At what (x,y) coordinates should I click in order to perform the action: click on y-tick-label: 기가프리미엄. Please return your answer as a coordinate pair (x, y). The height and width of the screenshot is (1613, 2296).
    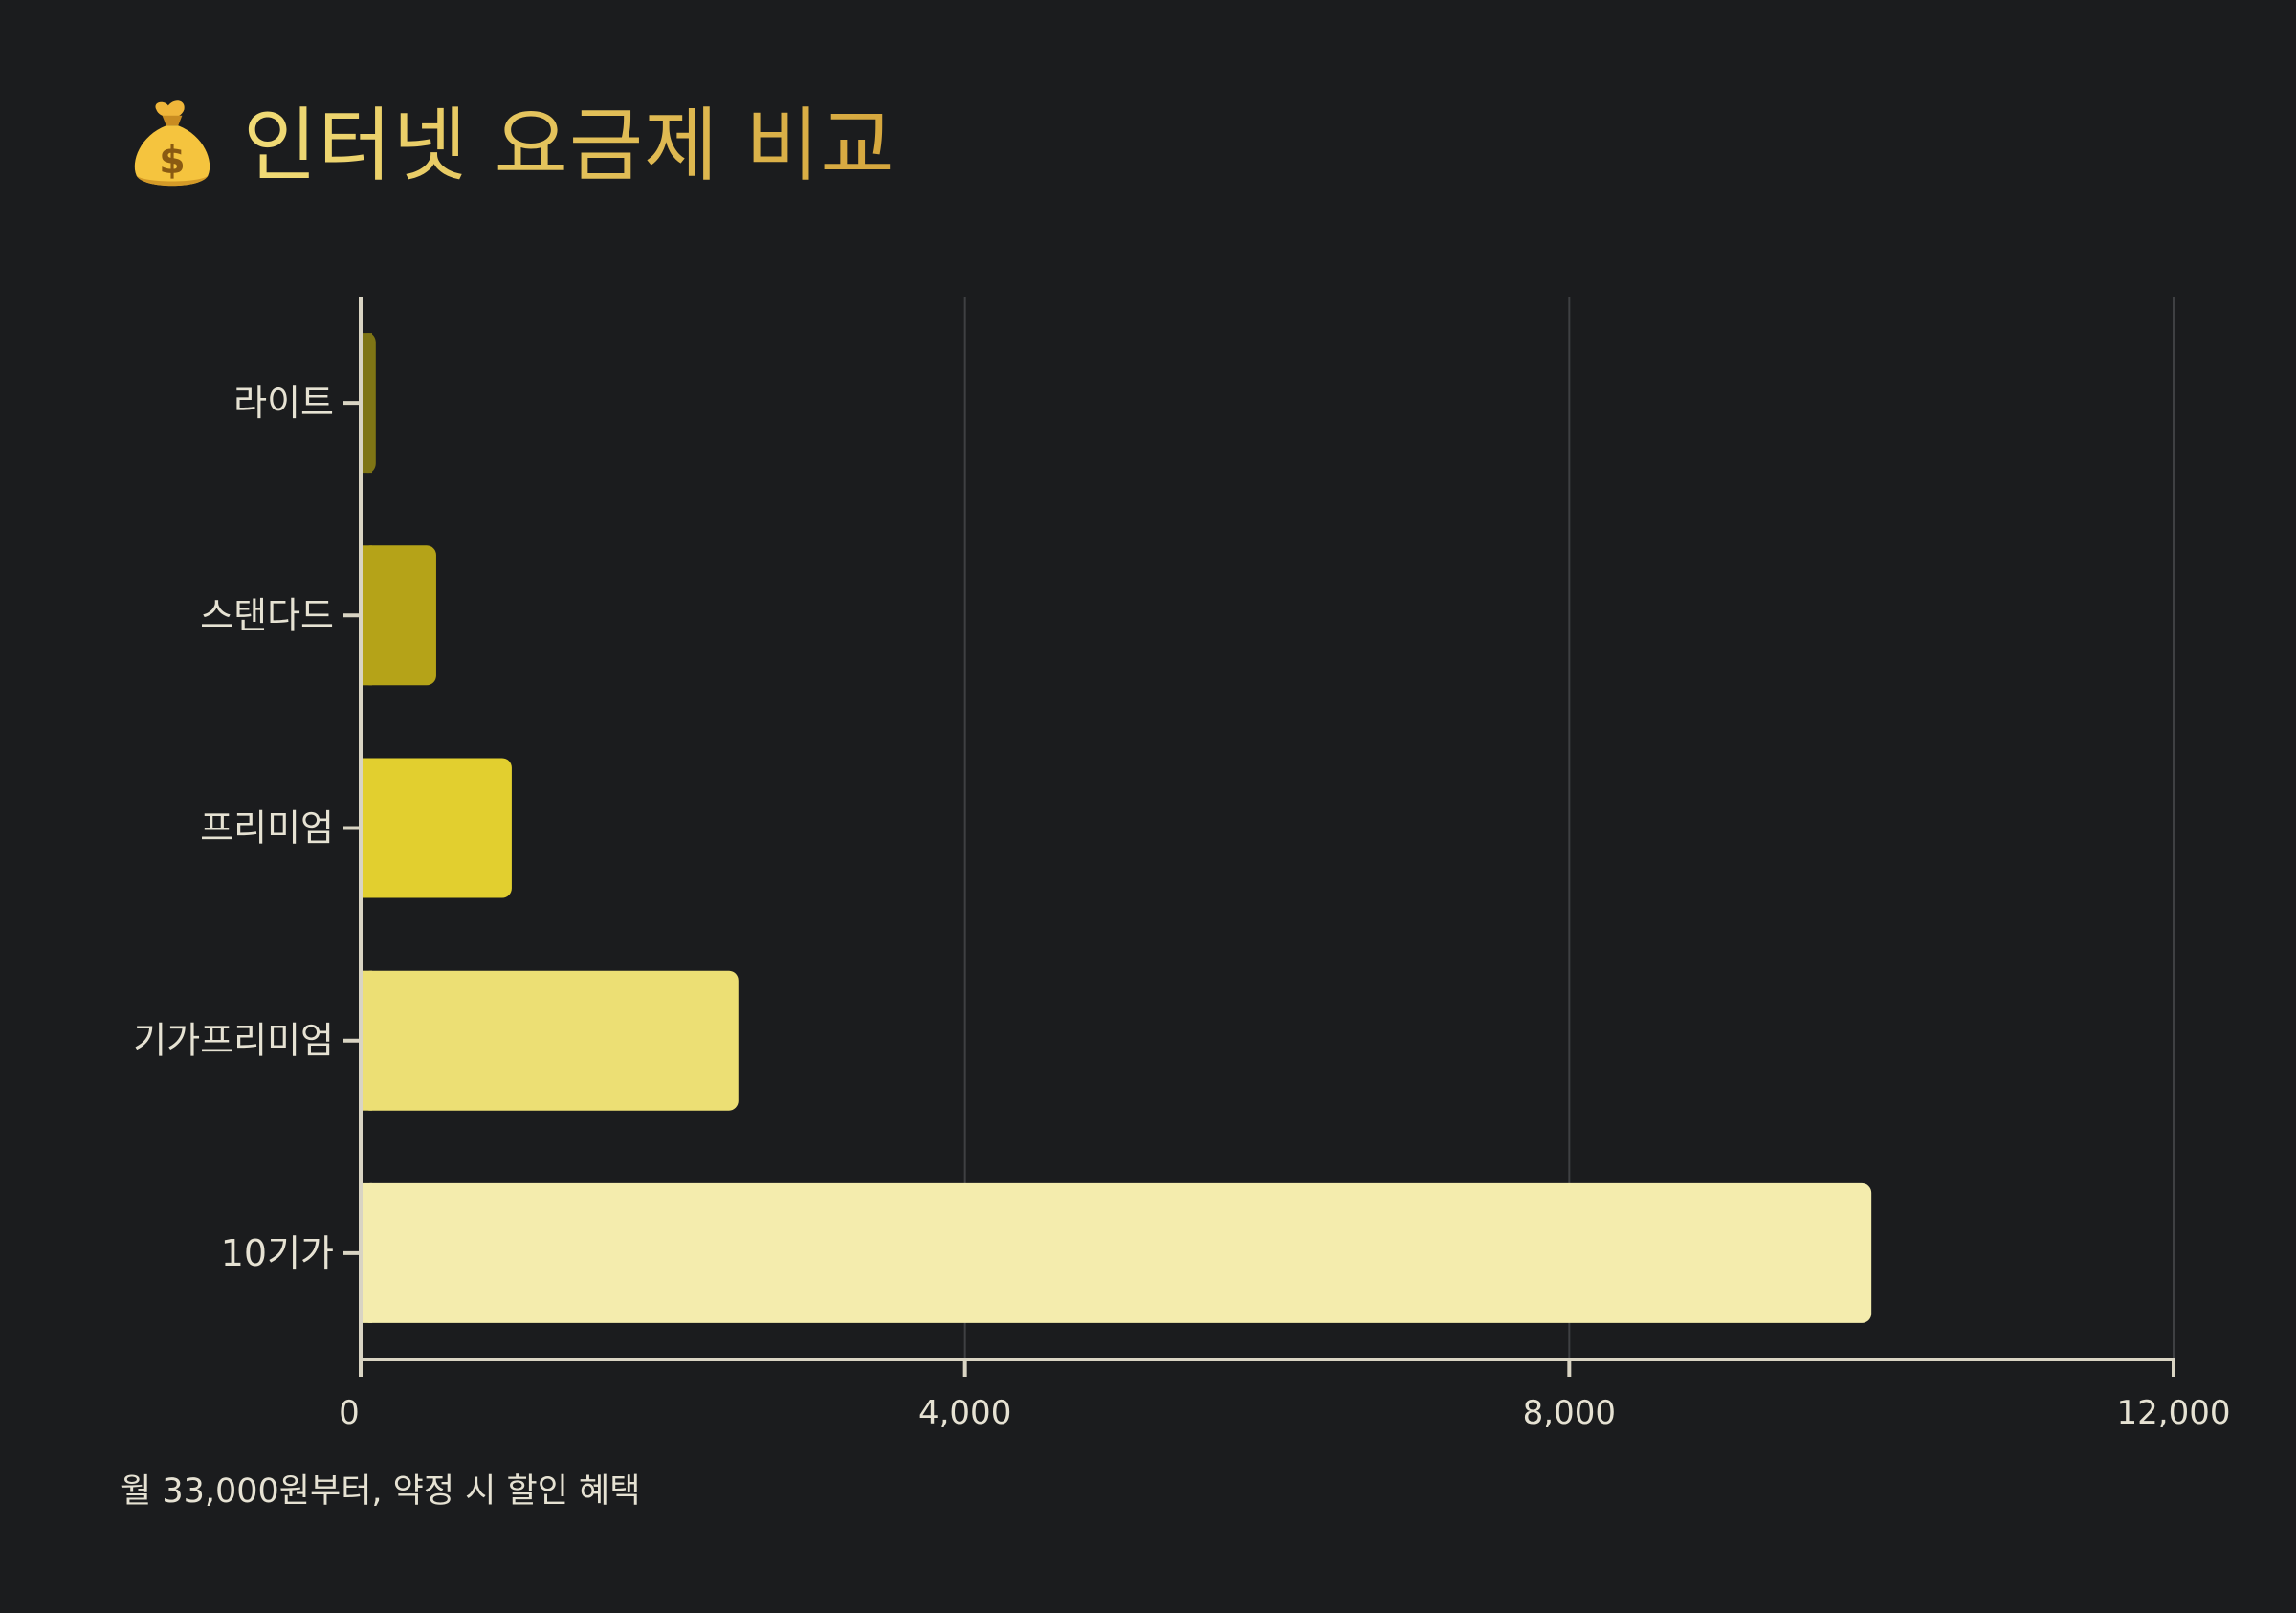
    Looking at the image, I should click on (233, 1041).